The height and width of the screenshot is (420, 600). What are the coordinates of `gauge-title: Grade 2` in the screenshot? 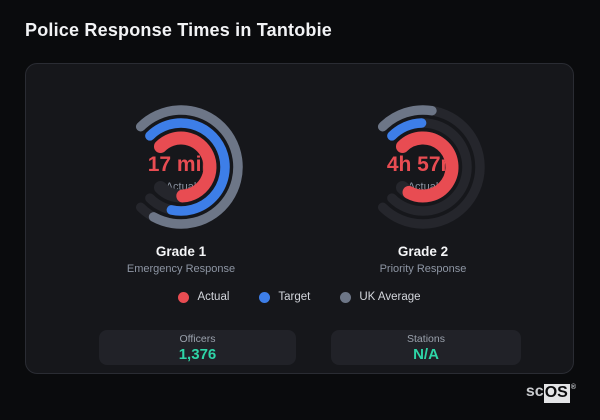 It's located at (423, 251).